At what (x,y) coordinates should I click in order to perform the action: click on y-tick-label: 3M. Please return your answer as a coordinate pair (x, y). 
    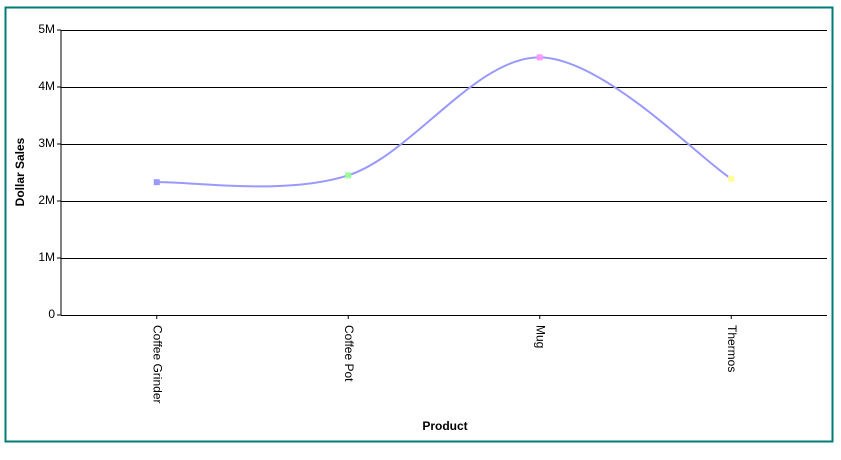
    Looking at the image, I should click on (46, 143).